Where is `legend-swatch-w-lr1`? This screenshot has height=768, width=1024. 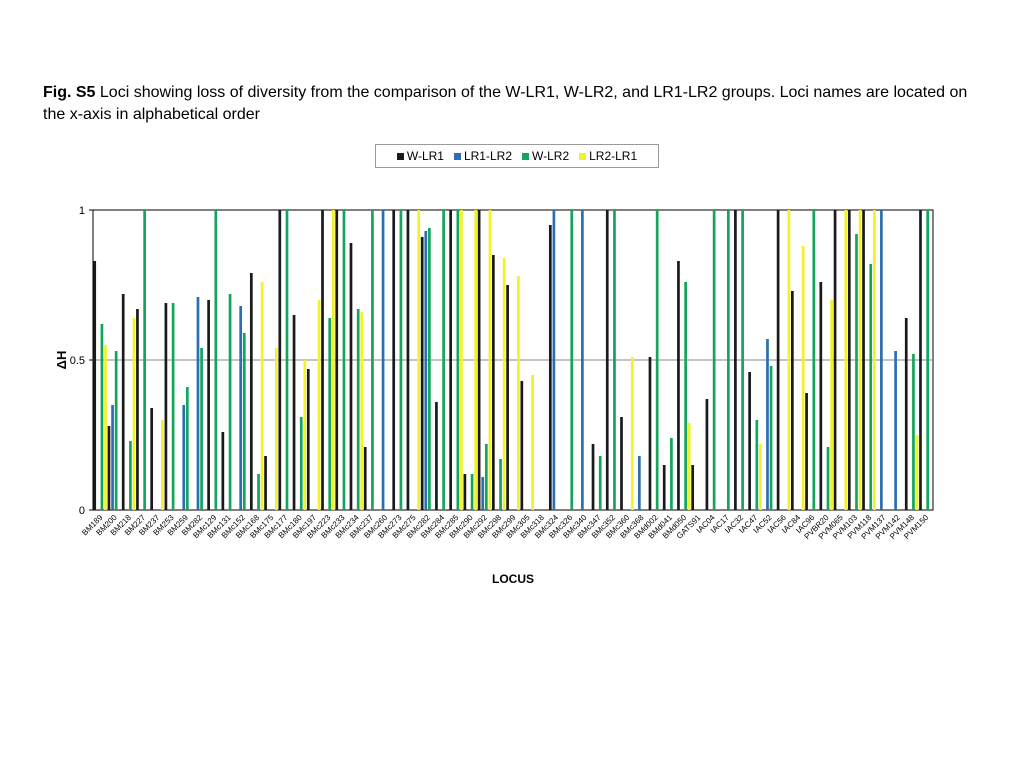 legend-swatch-w-lr1 is located at coordinates (400, 156).